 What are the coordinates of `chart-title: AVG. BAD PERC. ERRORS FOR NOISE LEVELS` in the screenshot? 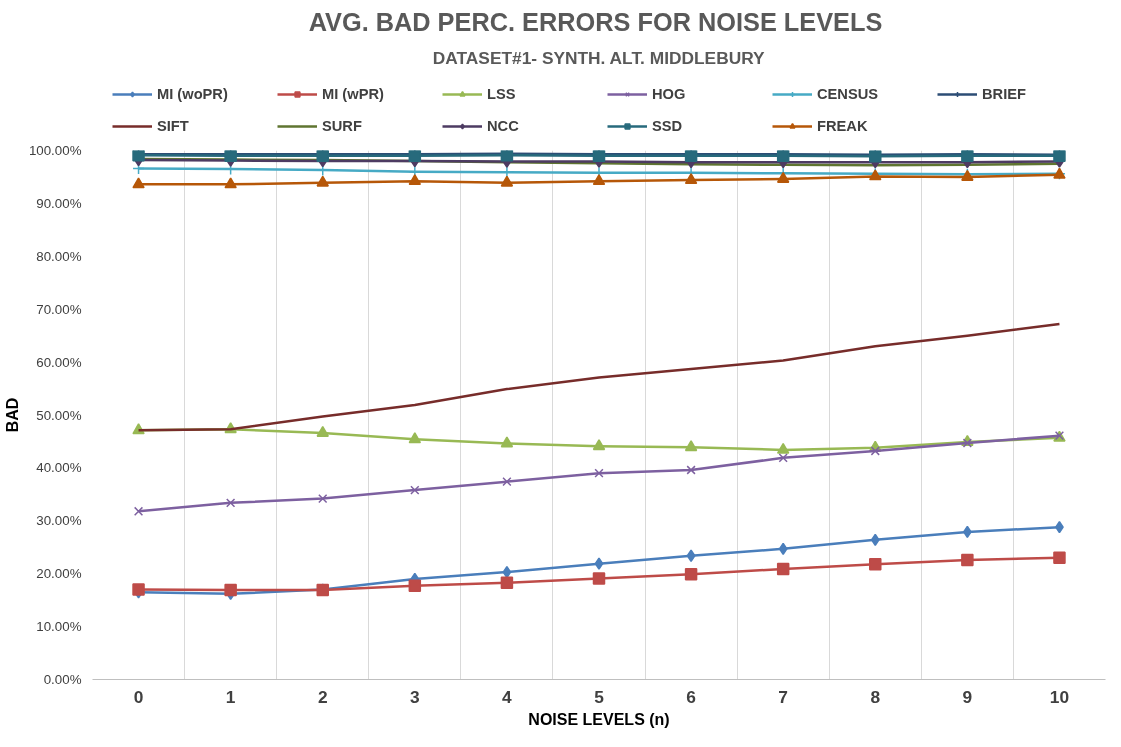 It's located at (595, 21).